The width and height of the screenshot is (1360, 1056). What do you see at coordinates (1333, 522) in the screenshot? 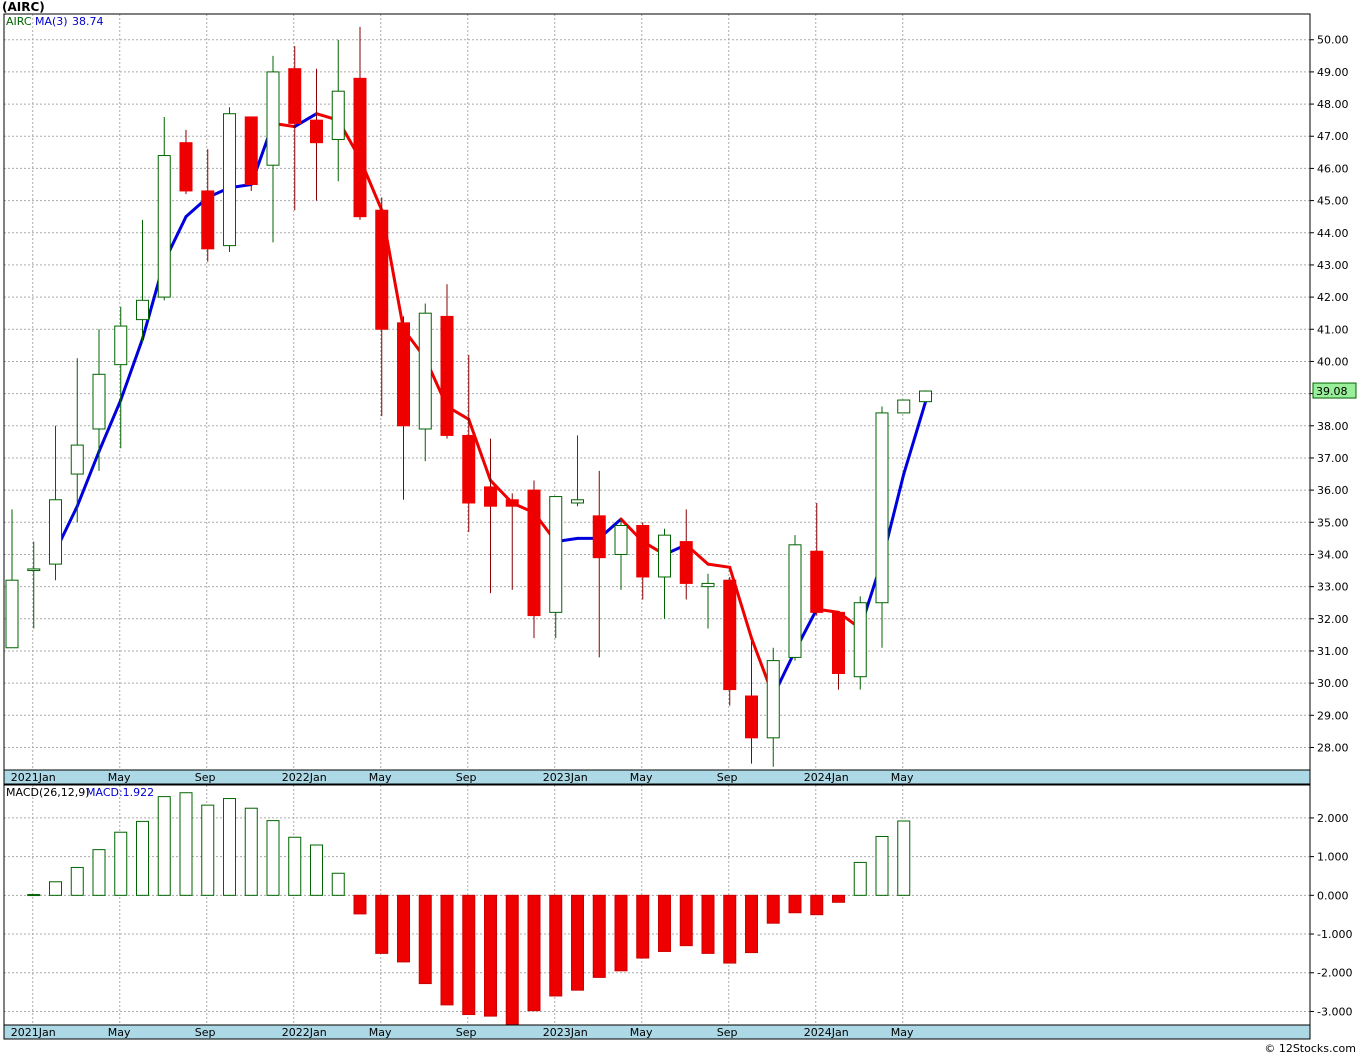
I see `y-tick-label: 35.00` at bounding box center [1333, 522].